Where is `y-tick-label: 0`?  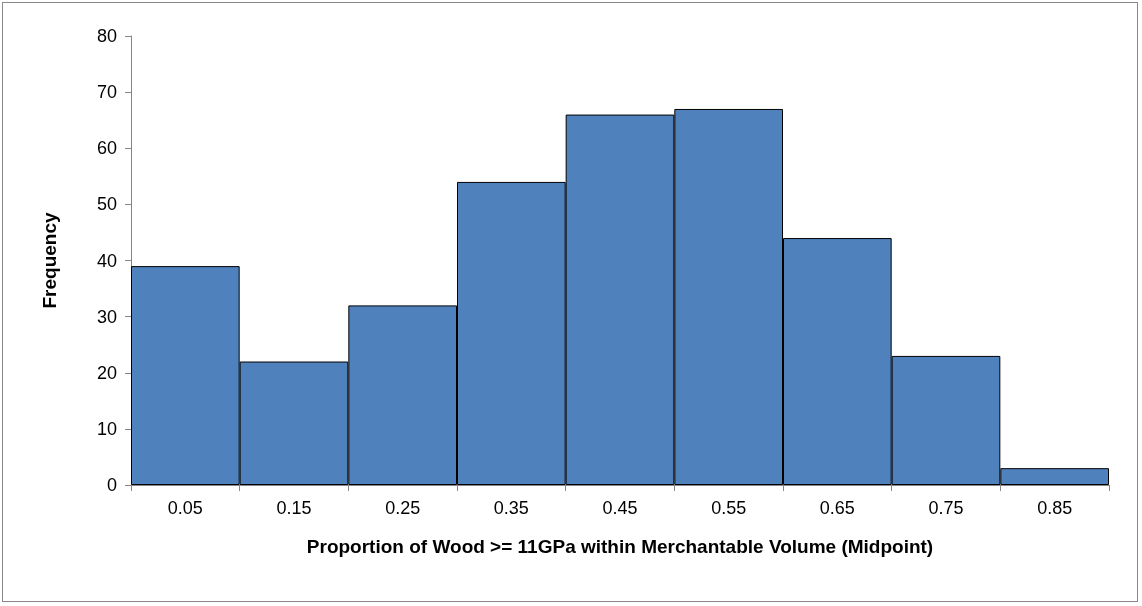
y-tick-label: 0 is located at coordinates (111, 485).